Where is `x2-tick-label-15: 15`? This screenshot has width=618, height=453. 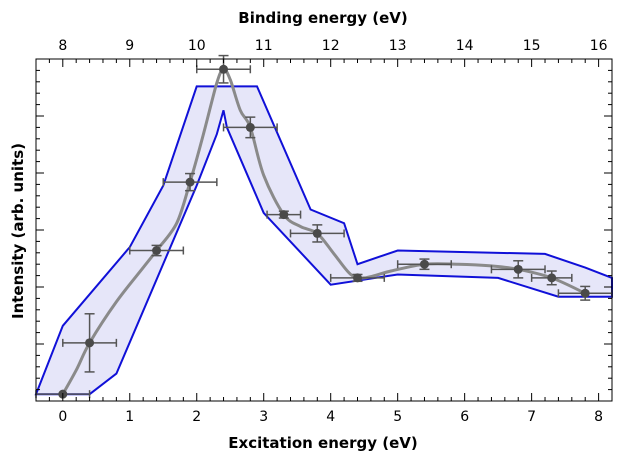
x2-tick-label-15: 15 is located at coordinates (532, 46).